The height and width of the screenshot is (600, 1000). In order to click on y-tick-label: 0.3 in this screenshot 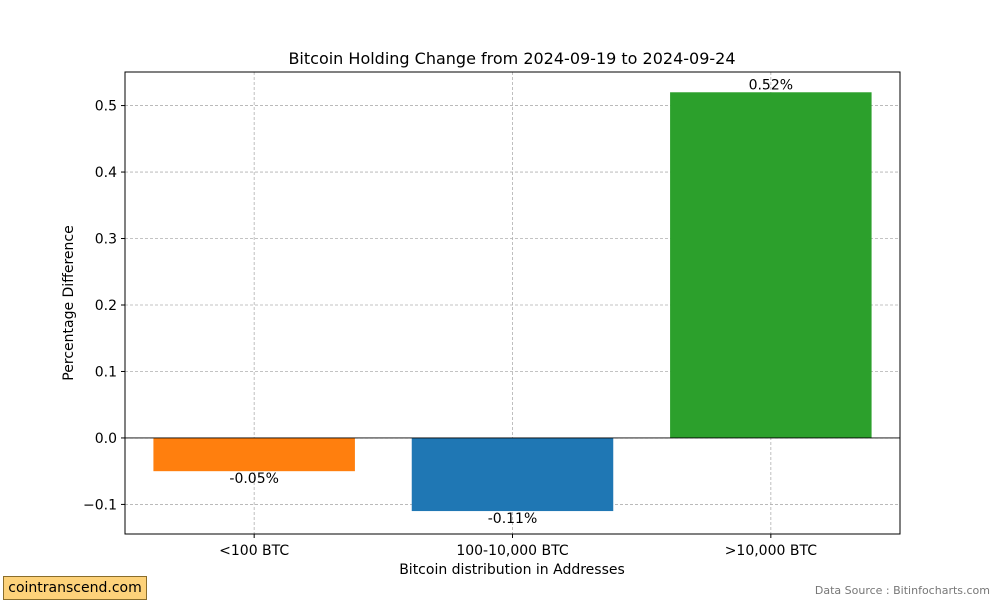, I will do `click(106, 240)`.